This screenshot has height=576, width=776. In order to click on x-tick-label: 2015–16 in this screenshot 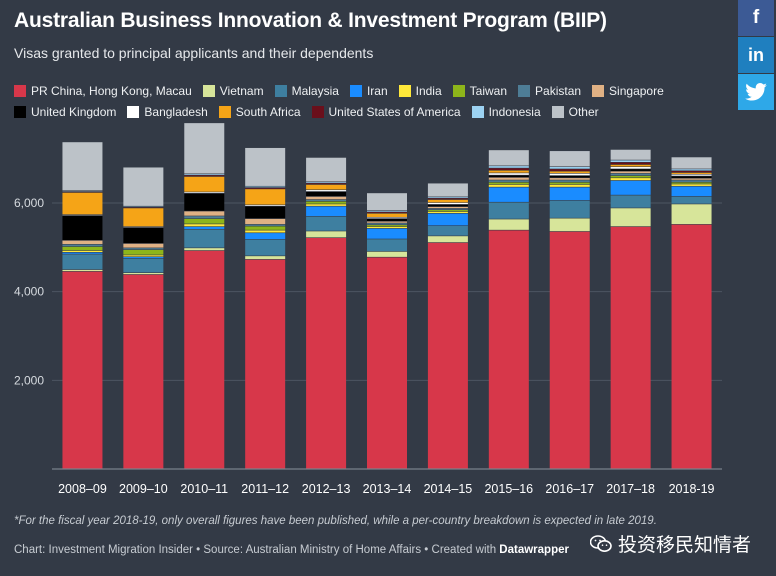, I will do `click(508, 489)`.